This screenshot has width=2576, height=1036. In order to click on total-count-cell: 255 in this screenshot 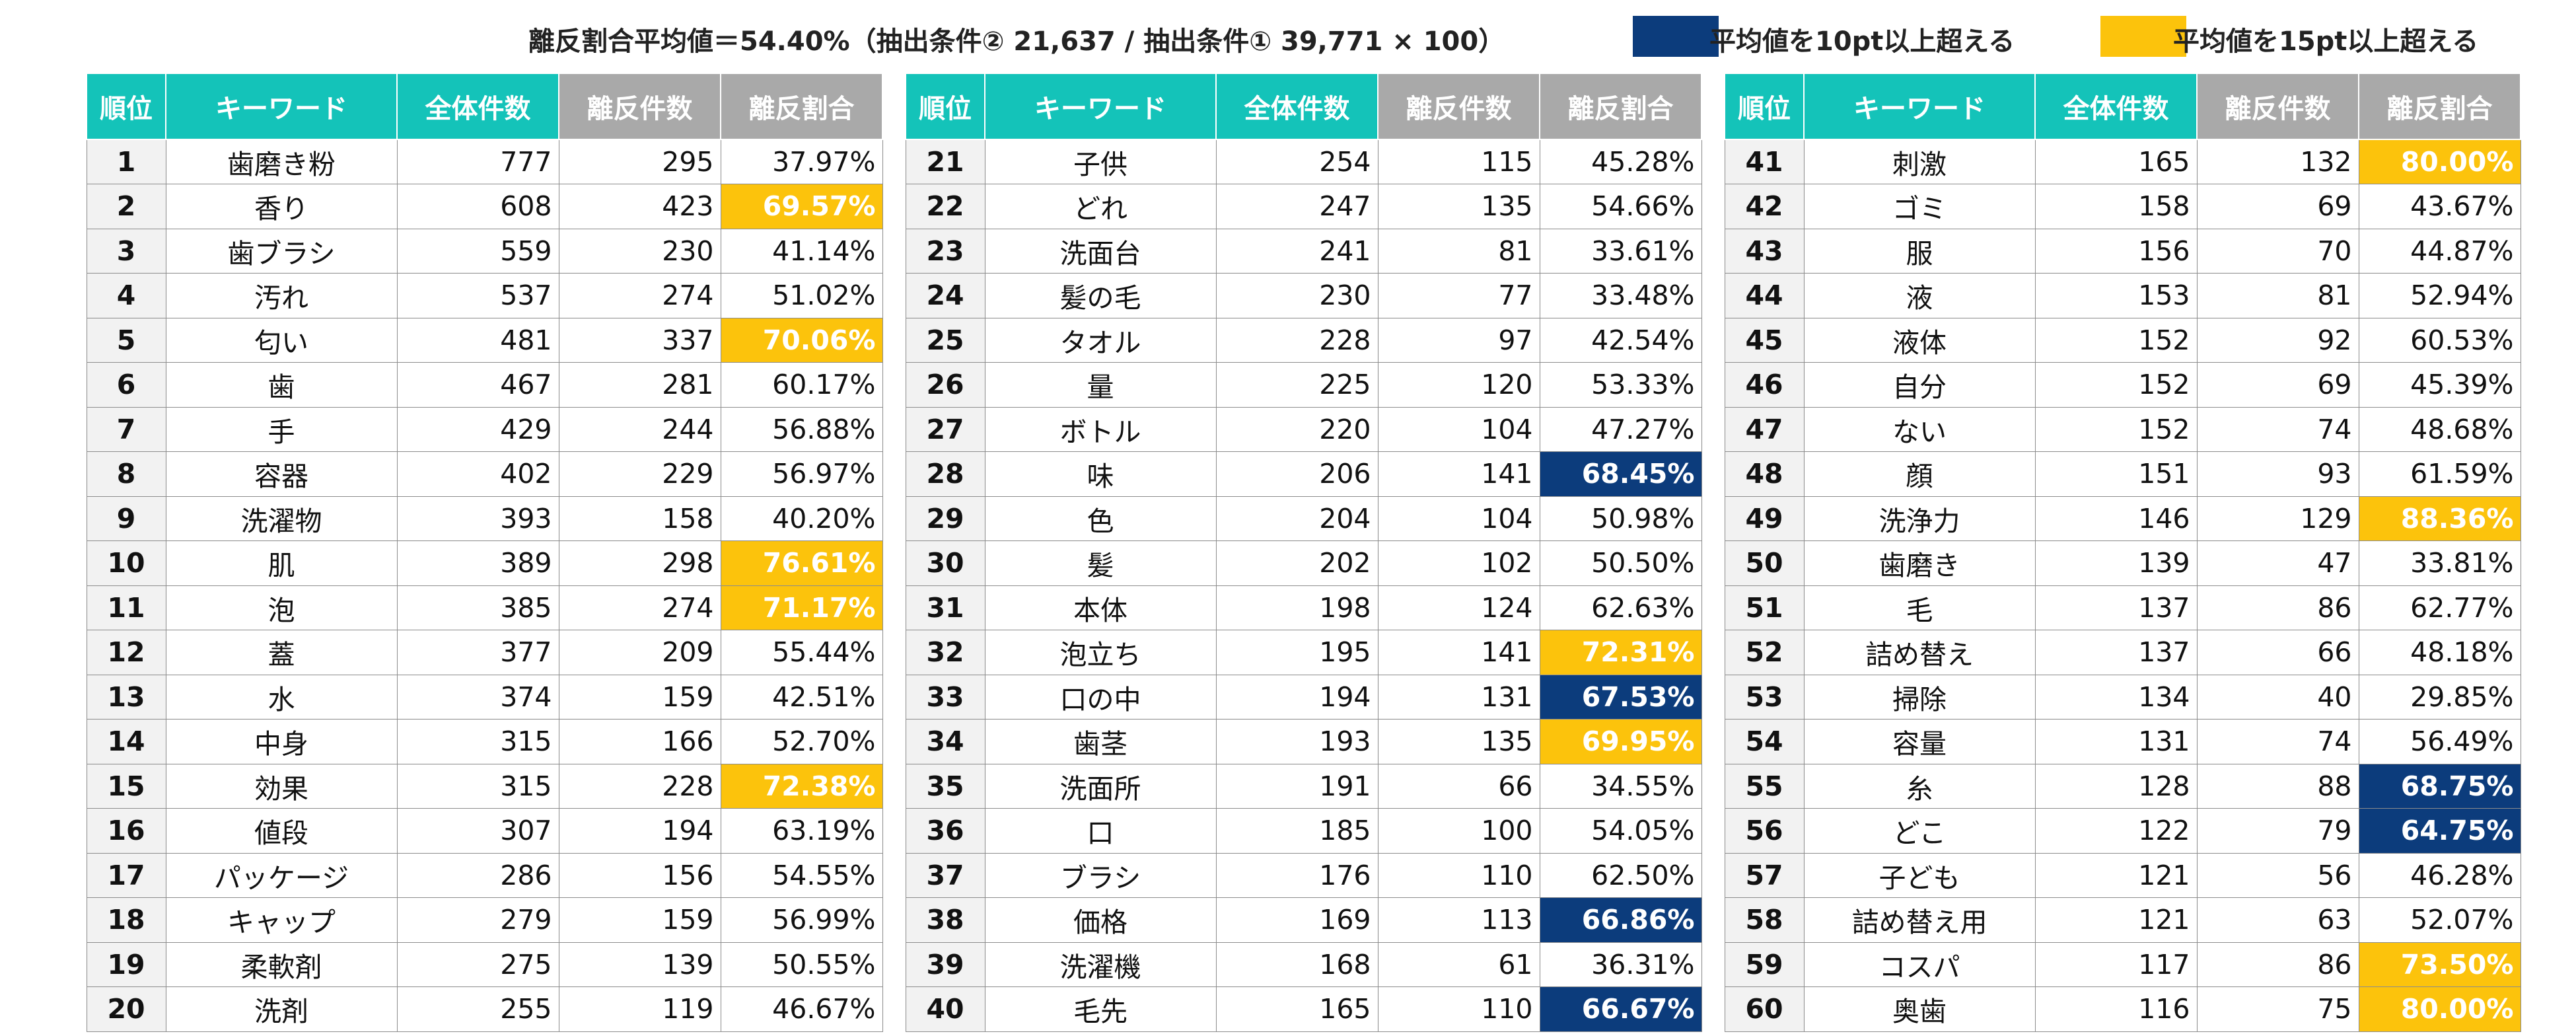, I will do `click(477, 1009)`.